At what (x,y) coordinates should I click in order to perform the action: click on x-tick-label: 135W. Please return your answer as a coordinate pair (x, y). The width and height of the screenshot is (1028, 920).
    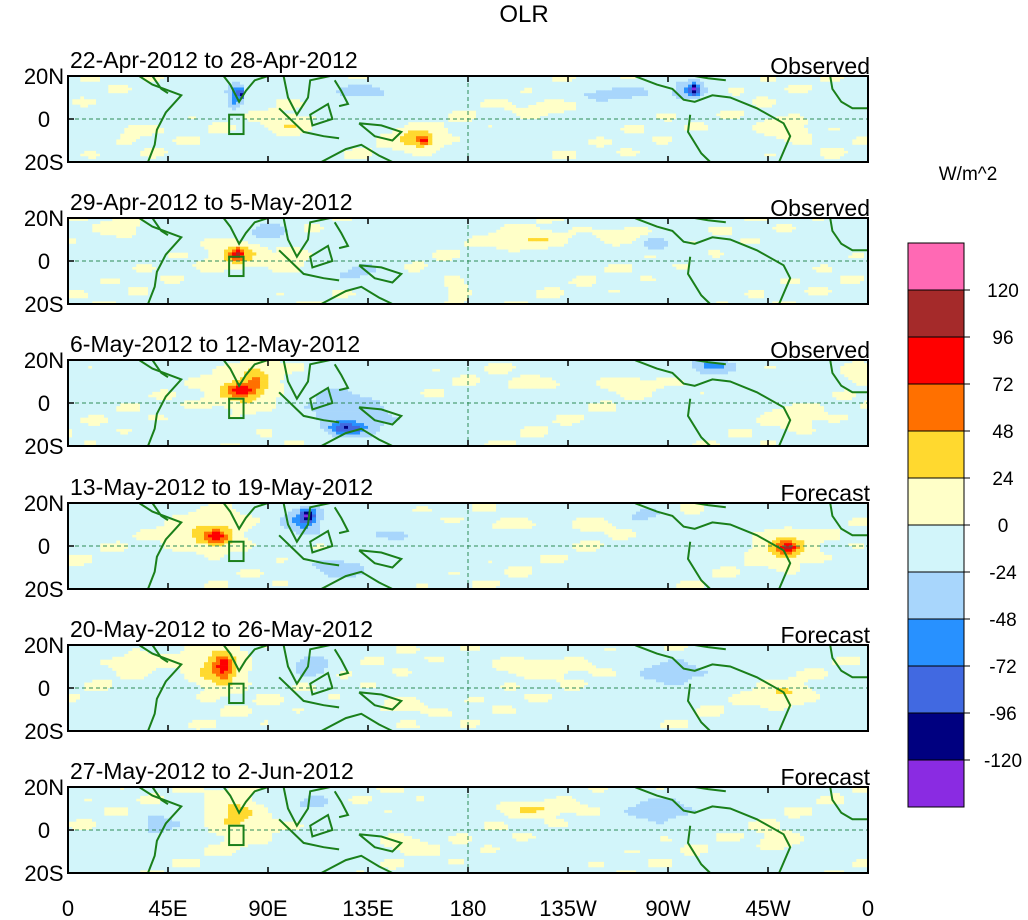
    Looking at the image, I should click on (568, 908).